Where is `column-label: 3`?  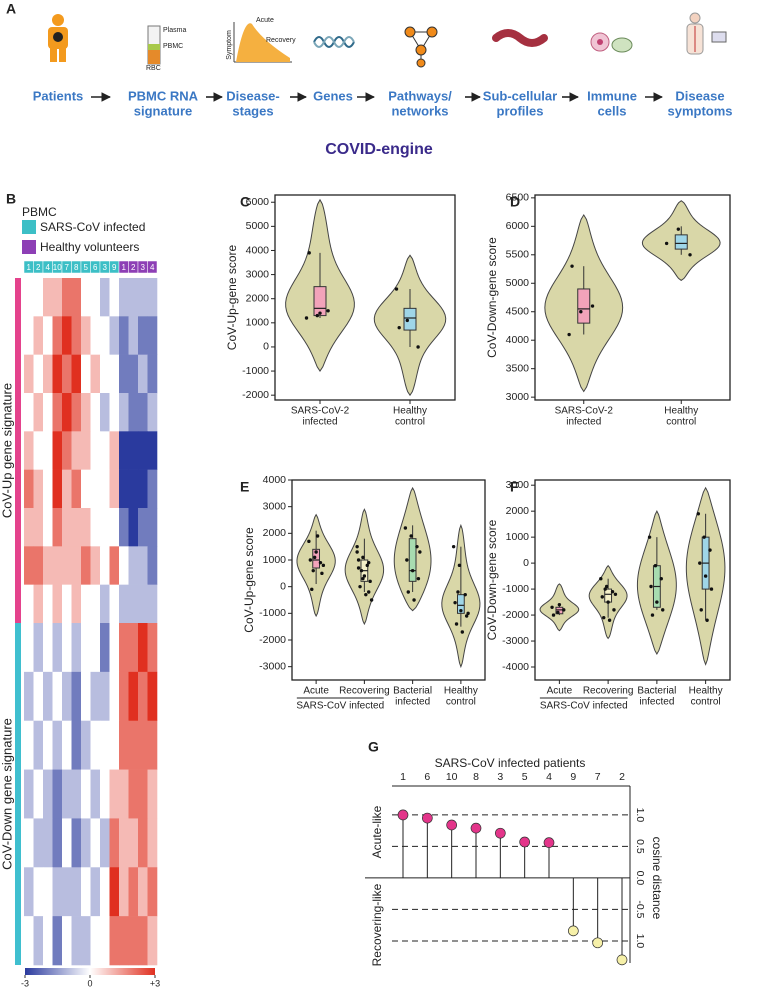
column-label: 3 is located at coordinates (143, 267).